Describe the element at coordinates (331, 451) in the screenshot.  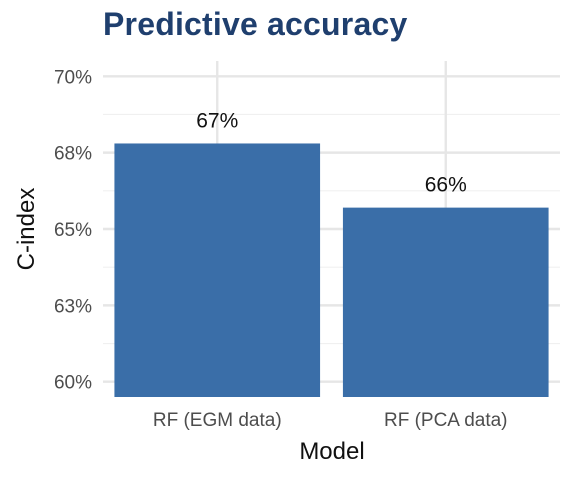
I see `x-axis-title: Model` at that location.